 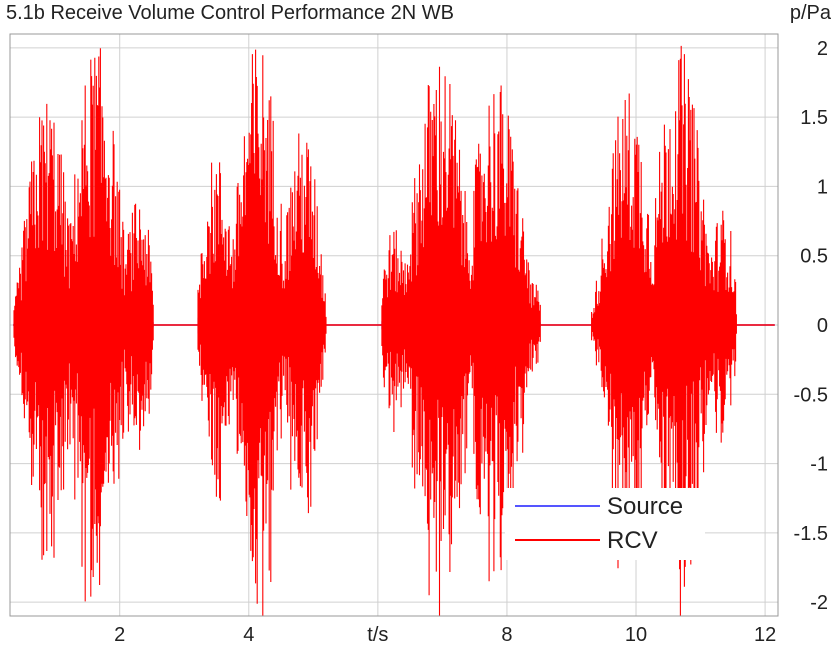 What do you see at coordinates (822, 49) in the screenshot?
I see `y-tick-label: 2` at bounding box center [822, 49].